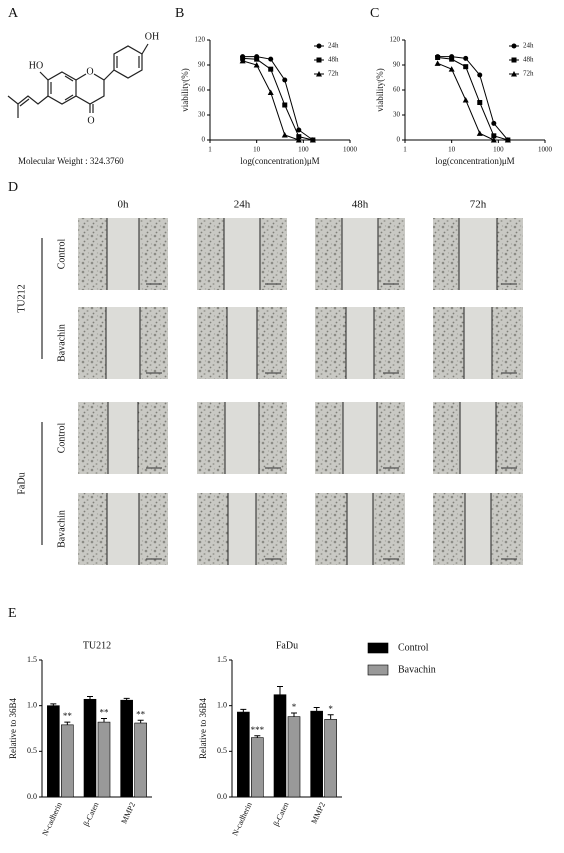  What do you see at coordinates (13, 13) in the screenshot?
I see `panel-label: A` at bounding box center [13, 13].